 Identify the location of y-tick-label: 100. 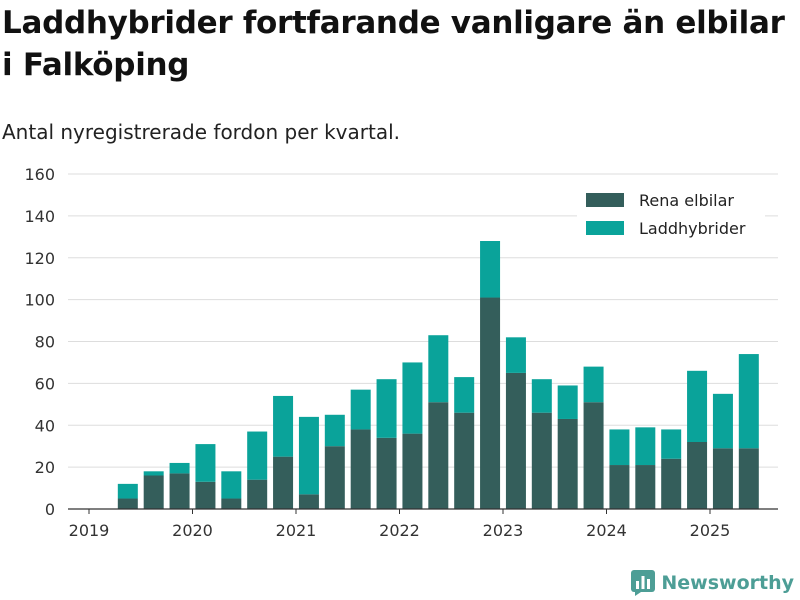
(39, 300).